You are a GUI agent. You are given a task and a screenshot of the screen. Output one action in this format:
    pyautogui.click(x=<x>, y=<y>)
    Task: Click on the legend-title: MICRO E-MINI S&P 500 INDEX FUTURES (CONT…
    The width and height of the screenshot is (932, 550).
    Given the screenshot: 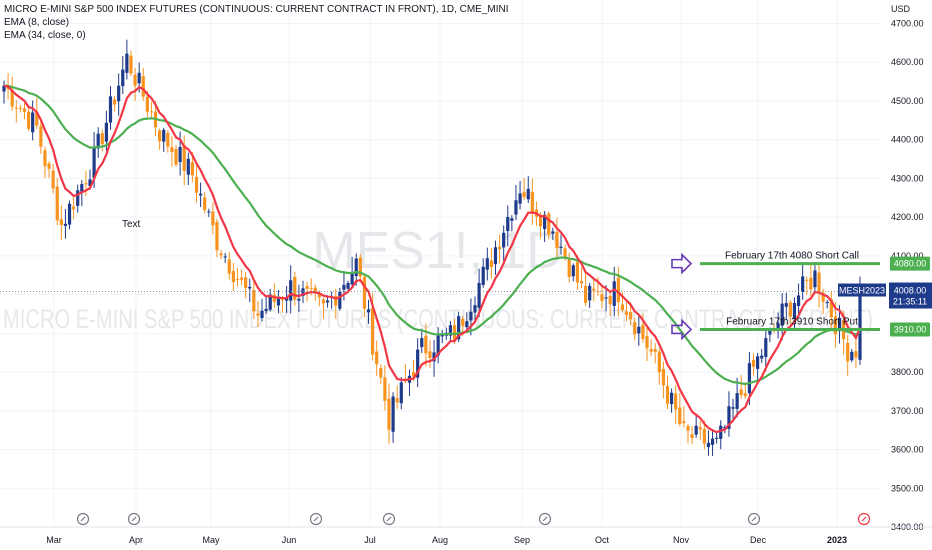 What is the action you would take?
    pyautogui.click(x=256, y=9)
    